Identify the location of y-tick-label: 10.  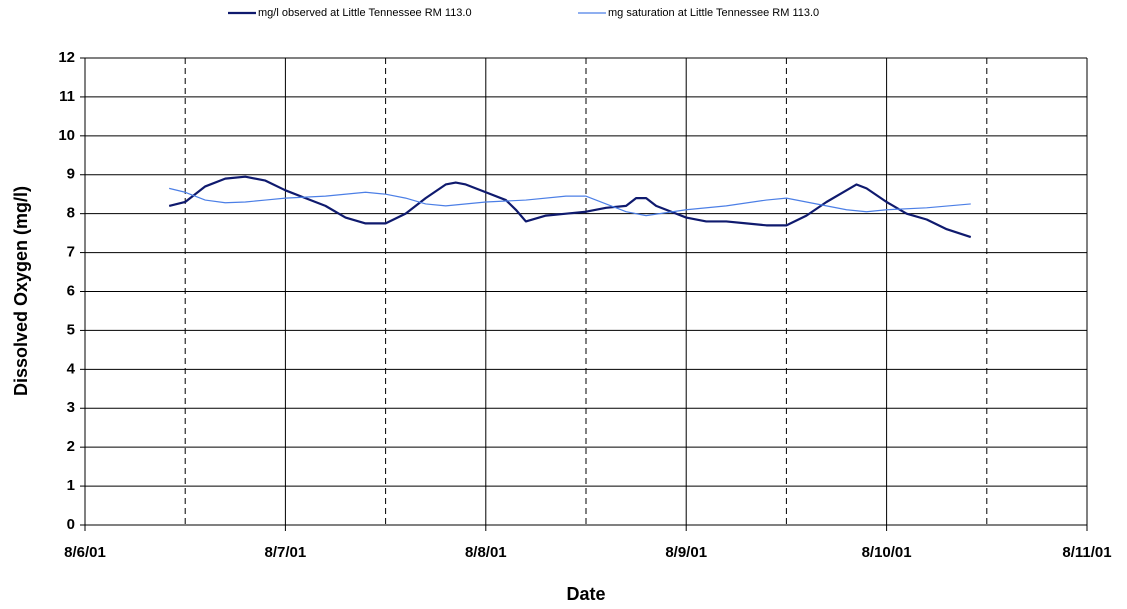
(66, 135).